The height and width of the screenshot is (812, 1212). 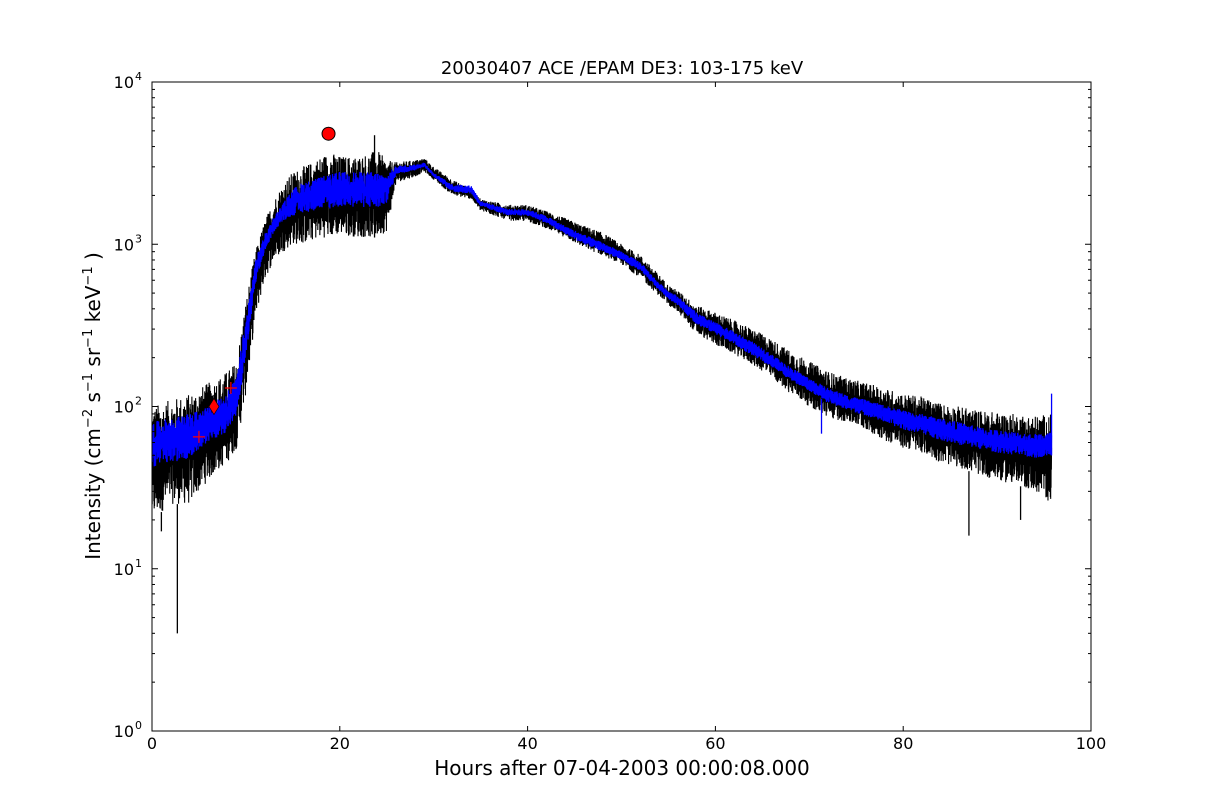 What do you see at coordinates (93, 259) in the screenshot?
I see `y-axis-label-suffix: )` at bounding box center [93, 259].